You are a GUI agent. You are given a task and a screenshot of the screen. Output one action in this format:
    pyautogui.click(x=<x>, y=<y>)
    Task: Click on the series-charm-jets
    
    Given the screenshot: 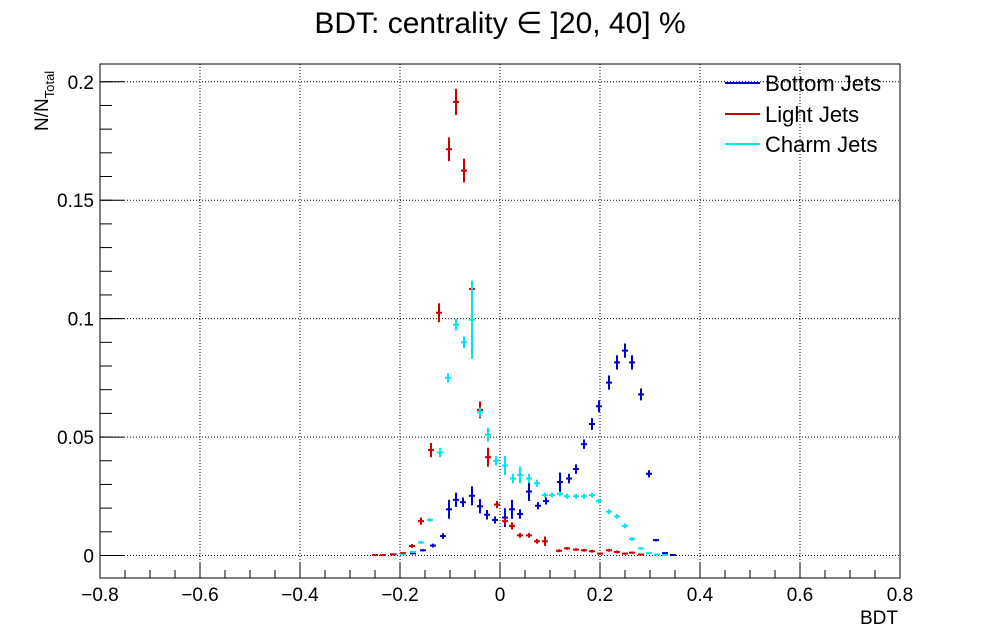 What is the action you would take?
    pyautogui.click(x=534, y=418)
    